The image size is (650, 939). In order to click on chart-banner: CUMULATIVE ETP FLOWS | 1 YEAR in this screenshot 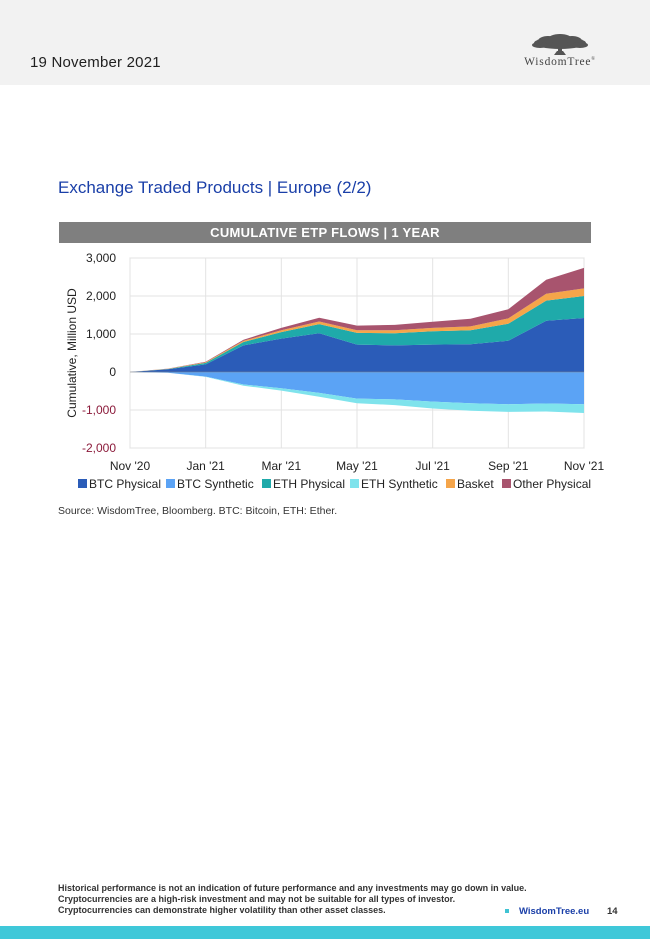, I will do `click(325, 232)`.